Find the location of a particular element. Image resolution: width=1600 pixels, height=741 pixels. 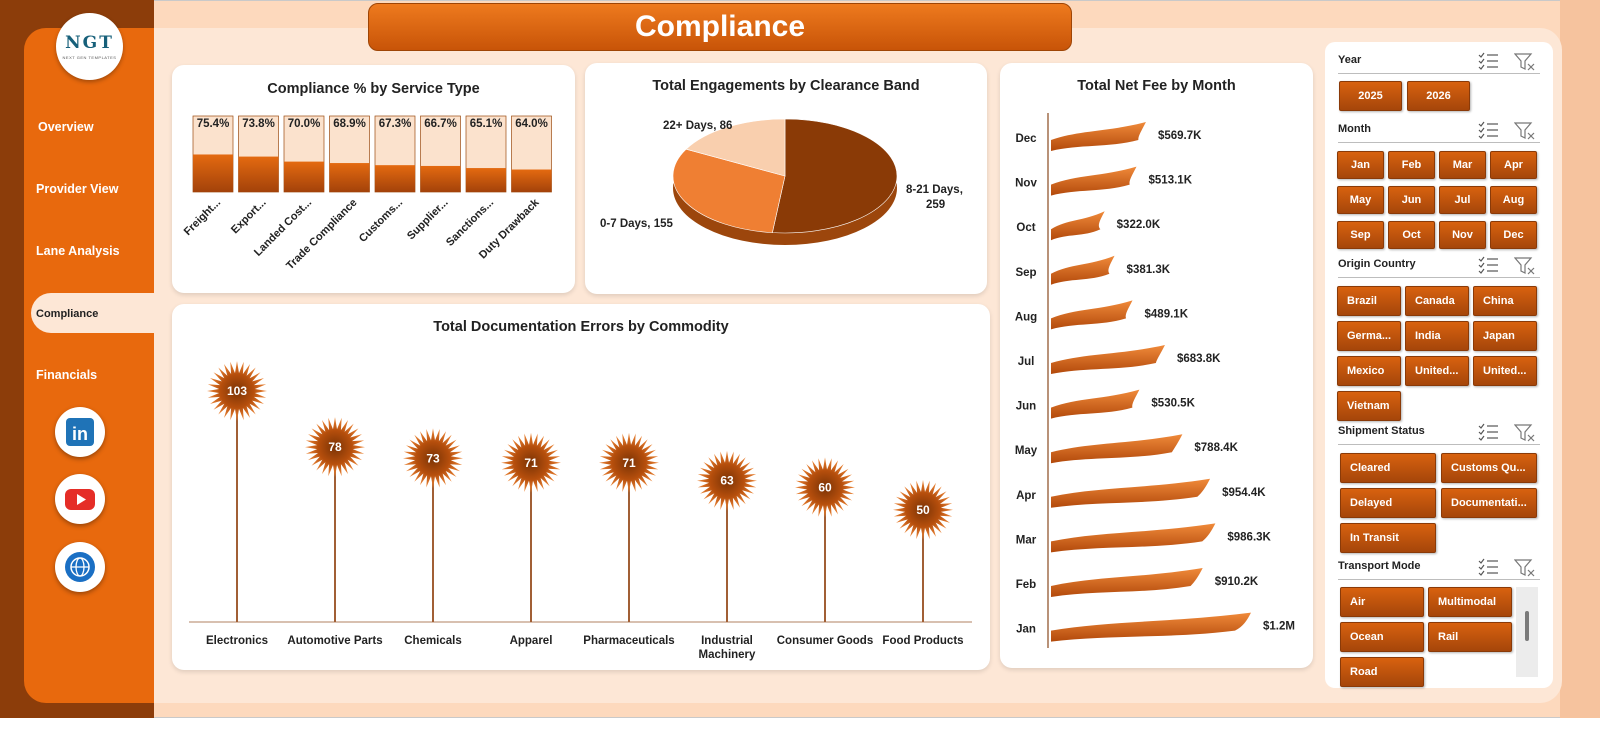

slicer-button: Feb is located at coordinates (1411, 165).